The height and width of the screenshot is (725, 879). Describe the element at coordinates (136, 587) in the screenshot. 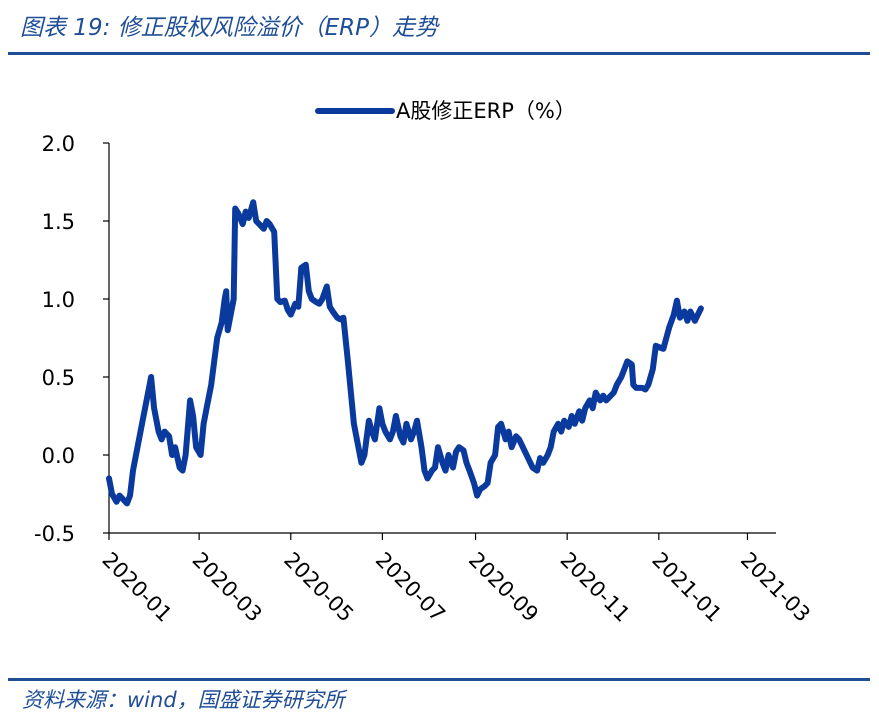

I see `x-tick-label: 2020-01` at that location.